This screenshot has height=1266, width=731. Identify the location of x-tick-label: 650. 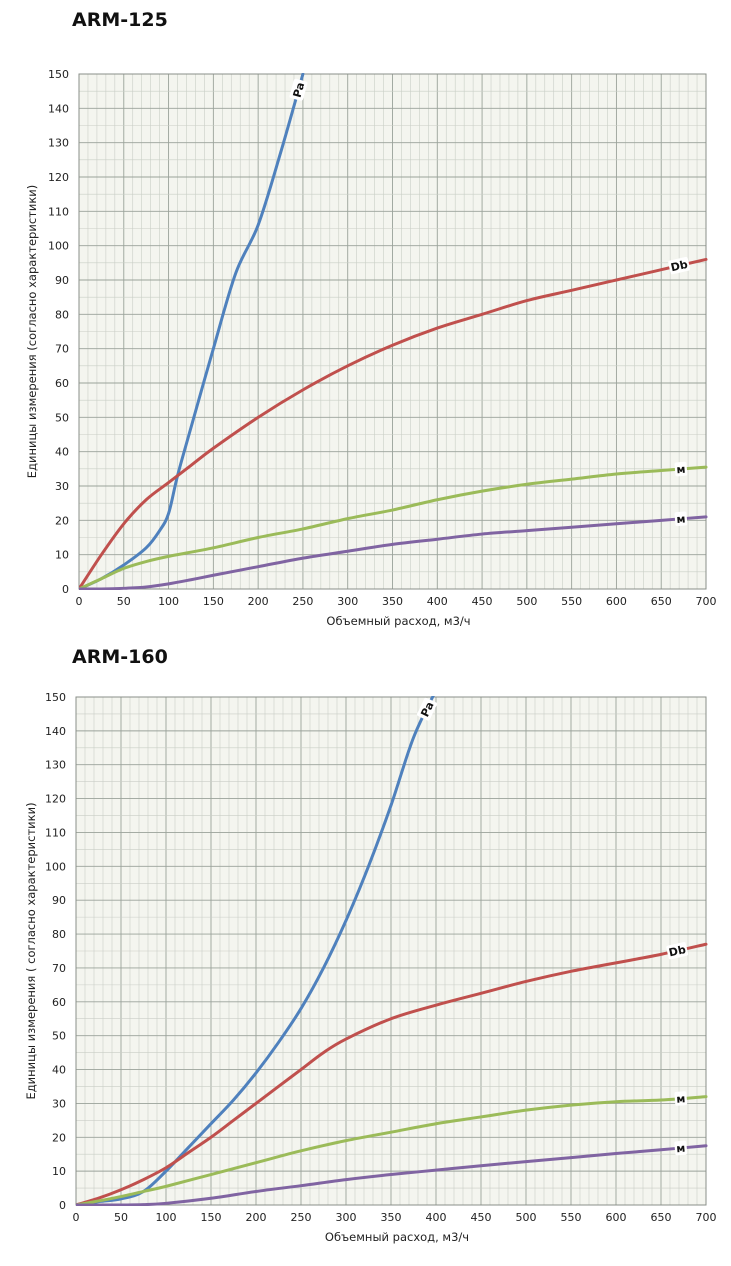
(661, 601).